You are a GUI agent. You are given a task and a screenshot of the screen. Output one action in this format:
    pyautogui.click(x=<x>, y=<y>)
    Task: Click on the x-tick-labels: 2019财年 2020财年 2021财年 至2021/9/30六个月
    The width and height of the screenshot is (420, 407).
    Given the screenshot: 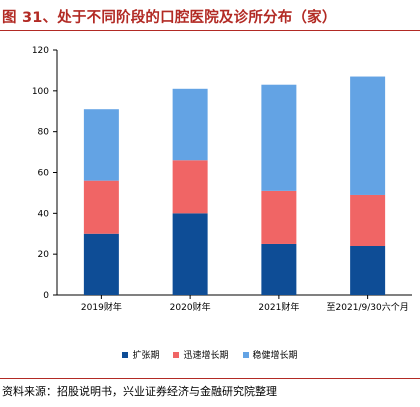 What is the action you would take?
    pyautogui.click(x=245, y=307)
    